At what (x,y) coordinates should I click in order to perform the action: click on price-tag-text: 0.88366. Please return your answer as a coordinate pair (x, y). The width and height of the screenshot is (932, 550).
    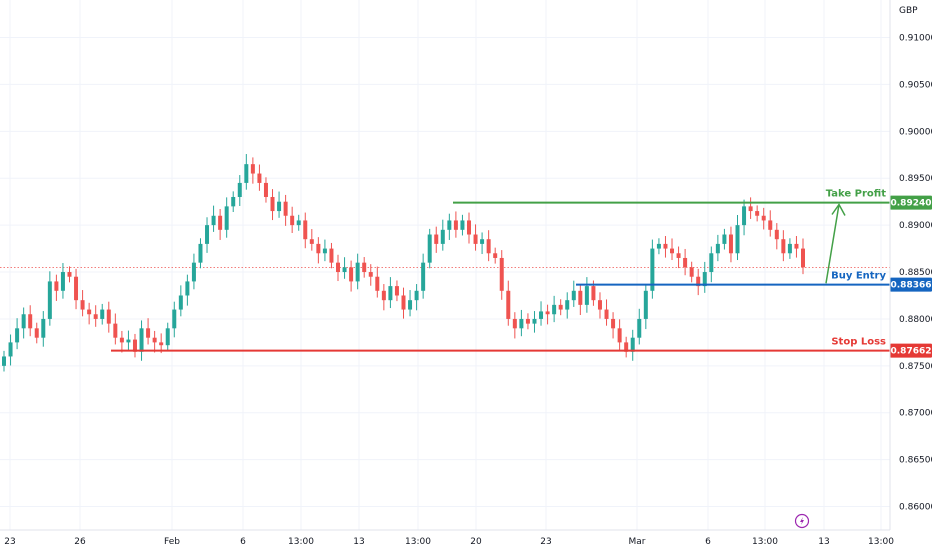
    Looking at the image, I should click on (911, 286).